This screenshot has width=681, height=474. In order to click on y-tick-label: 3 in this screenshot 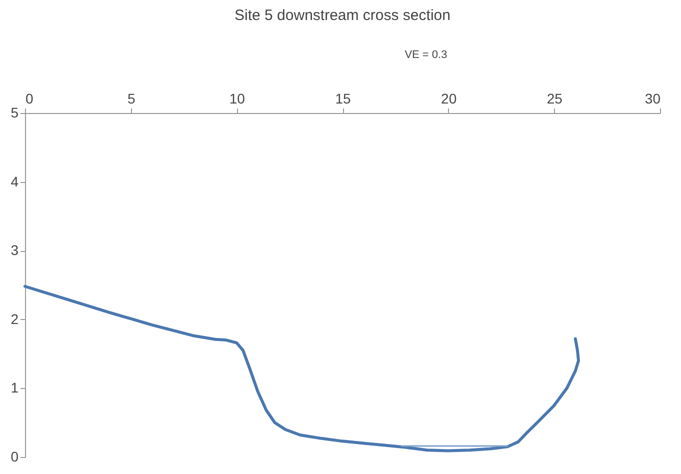, I will do `click(14, 250)`.